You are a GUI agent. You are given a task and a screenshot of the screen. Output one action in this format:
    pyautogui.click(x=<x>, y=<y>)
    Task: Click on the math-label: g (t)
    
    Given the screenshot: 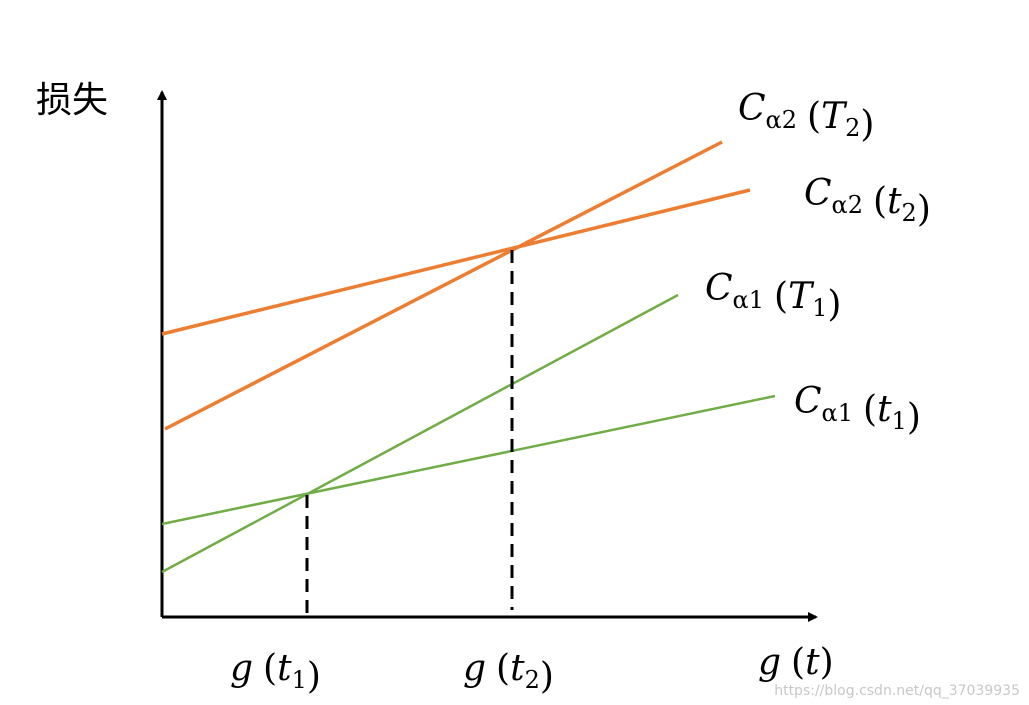 What is the action you would take?
    pyautogui.click(x=796, y=662)
    